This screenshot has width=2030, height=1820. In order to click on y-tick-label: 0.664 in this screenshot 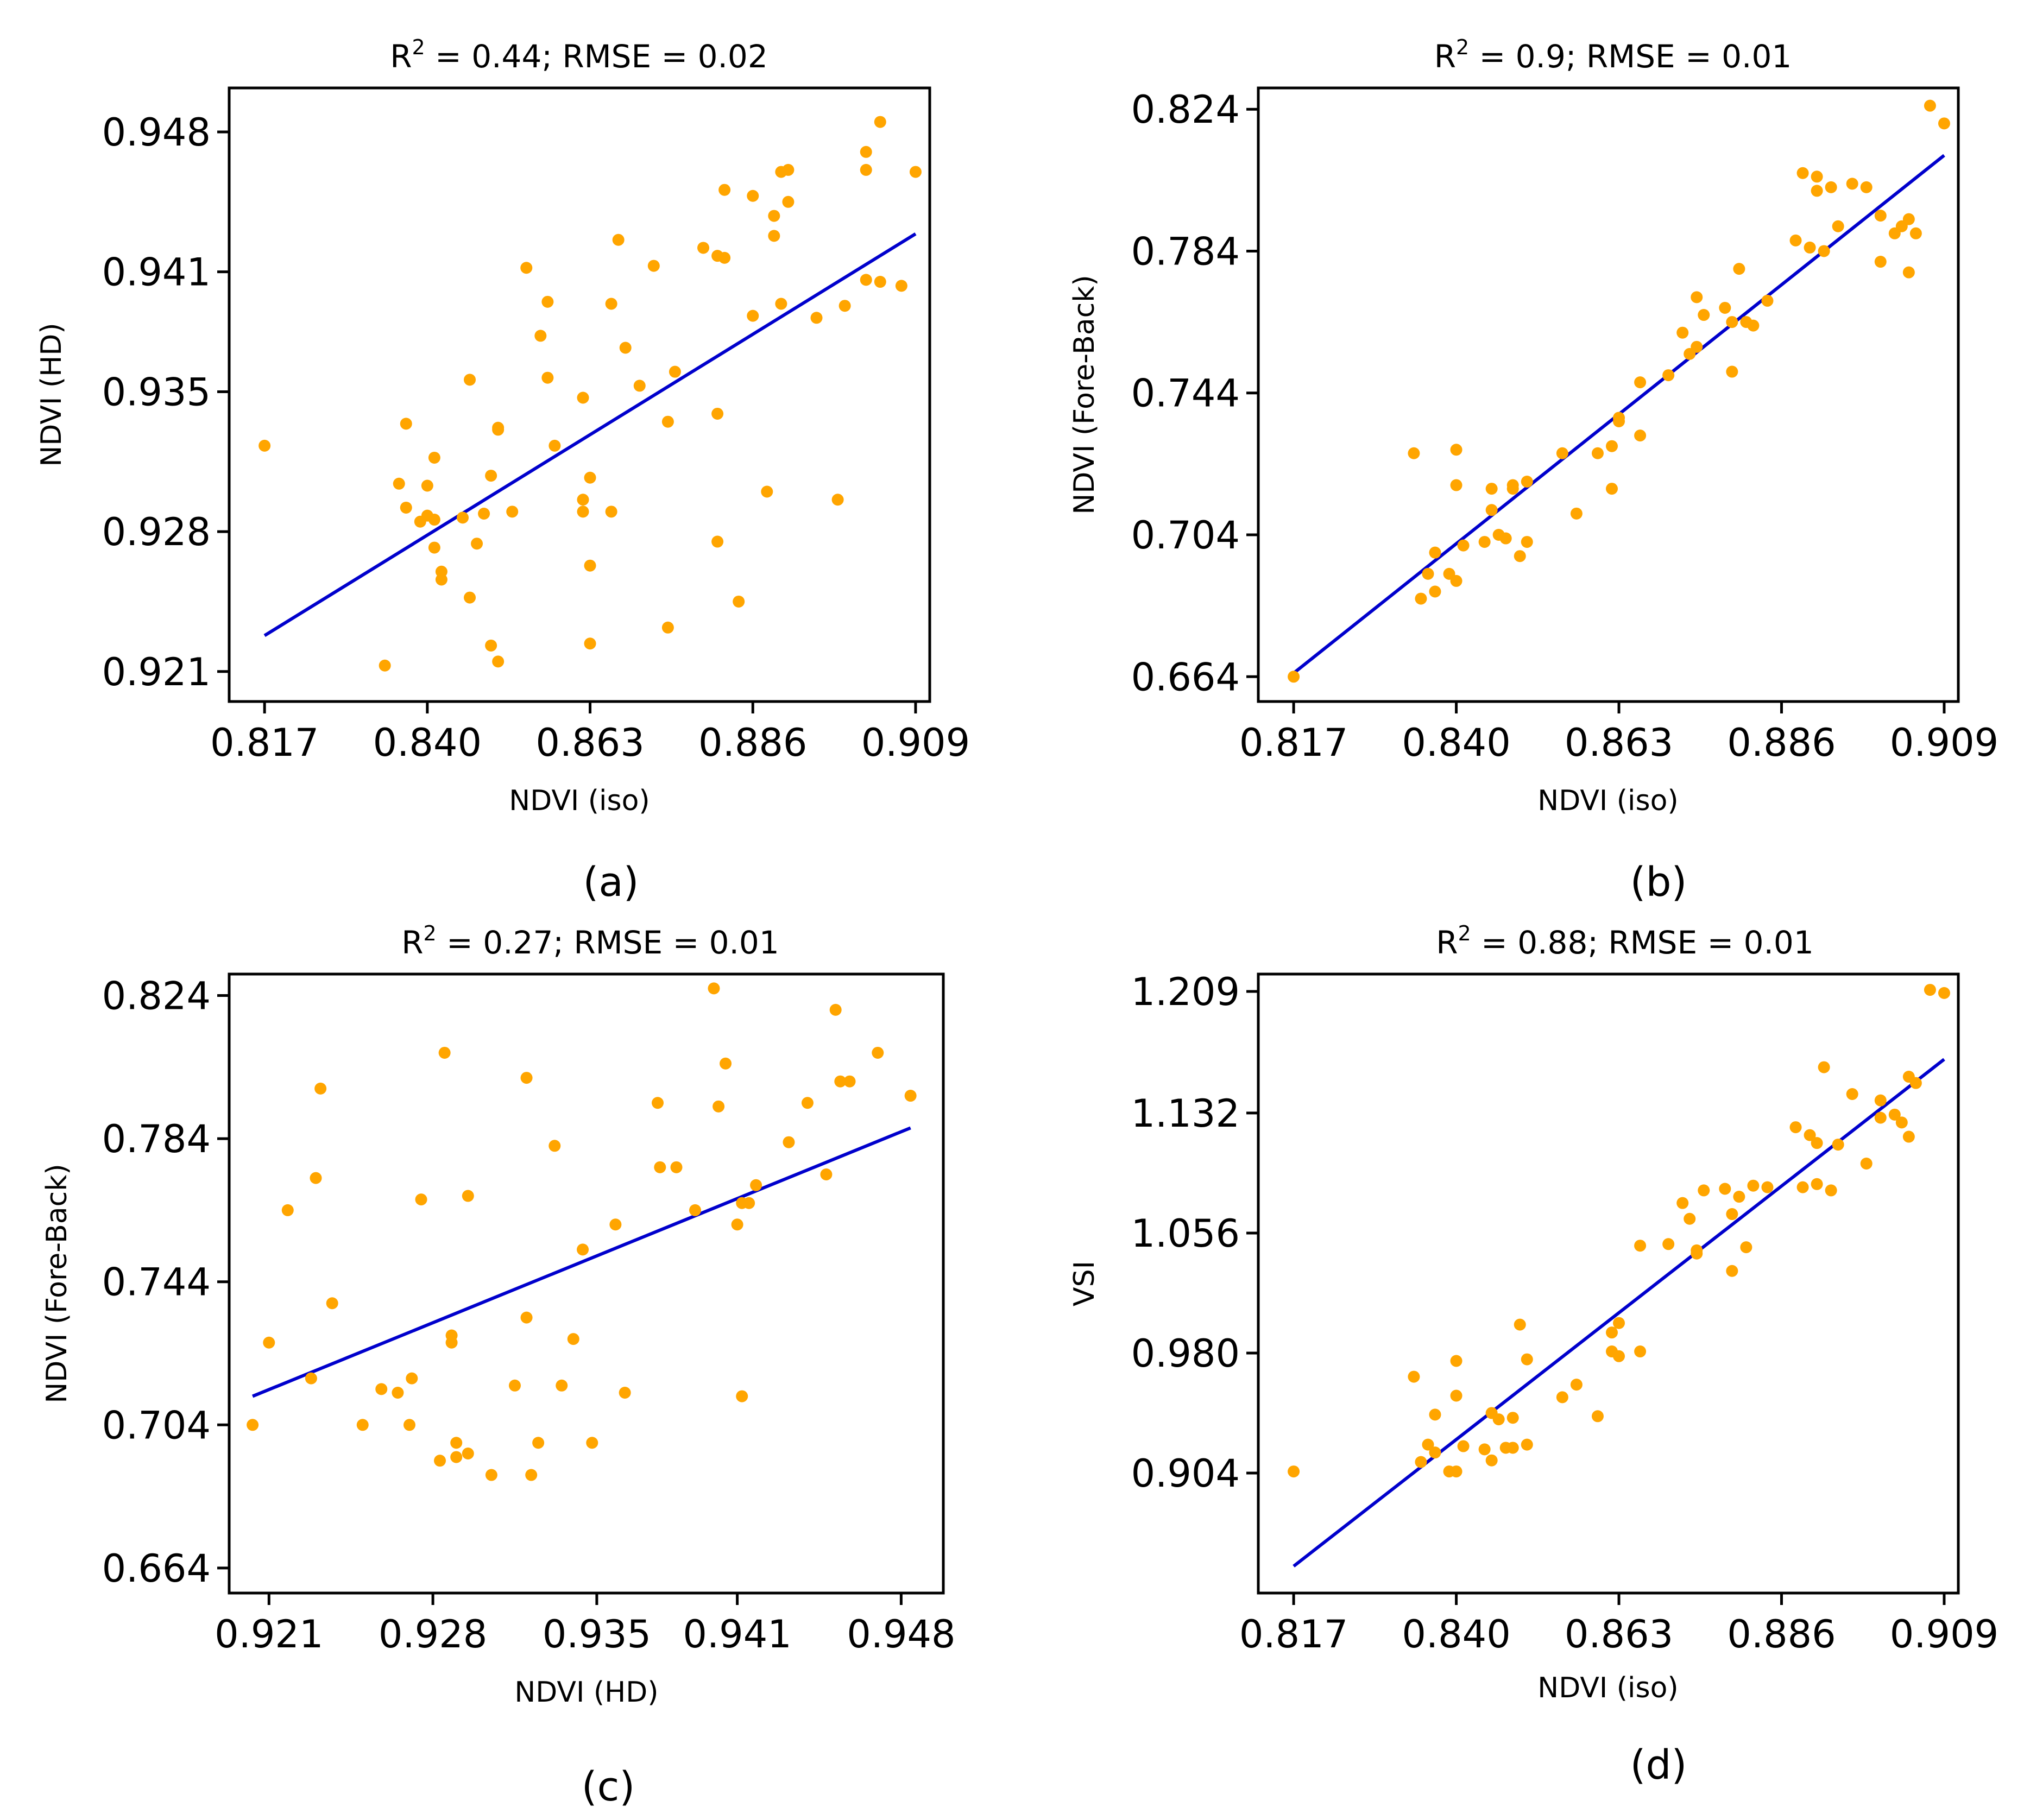, I will do `click(1185, 677)`.